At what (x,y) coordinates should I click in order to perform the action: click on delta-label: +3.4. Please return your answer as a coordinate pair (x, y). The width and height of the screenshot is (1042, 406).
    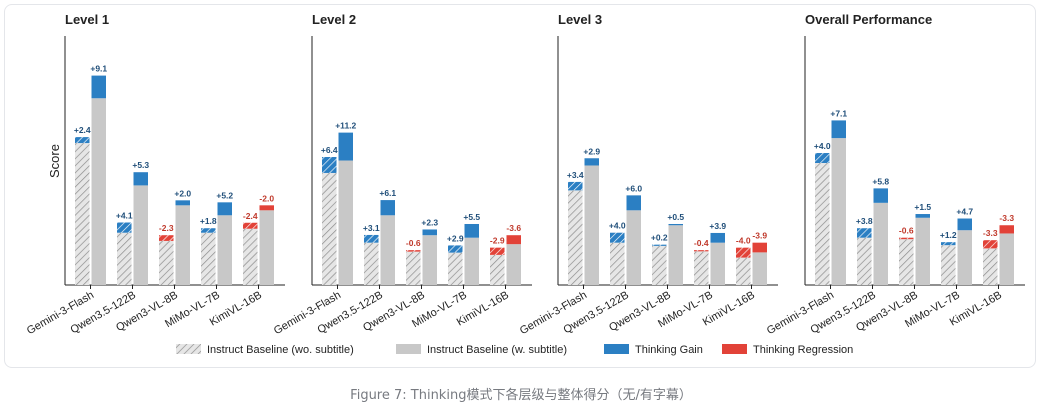
    Looking at the image, I should click on (575, 175).